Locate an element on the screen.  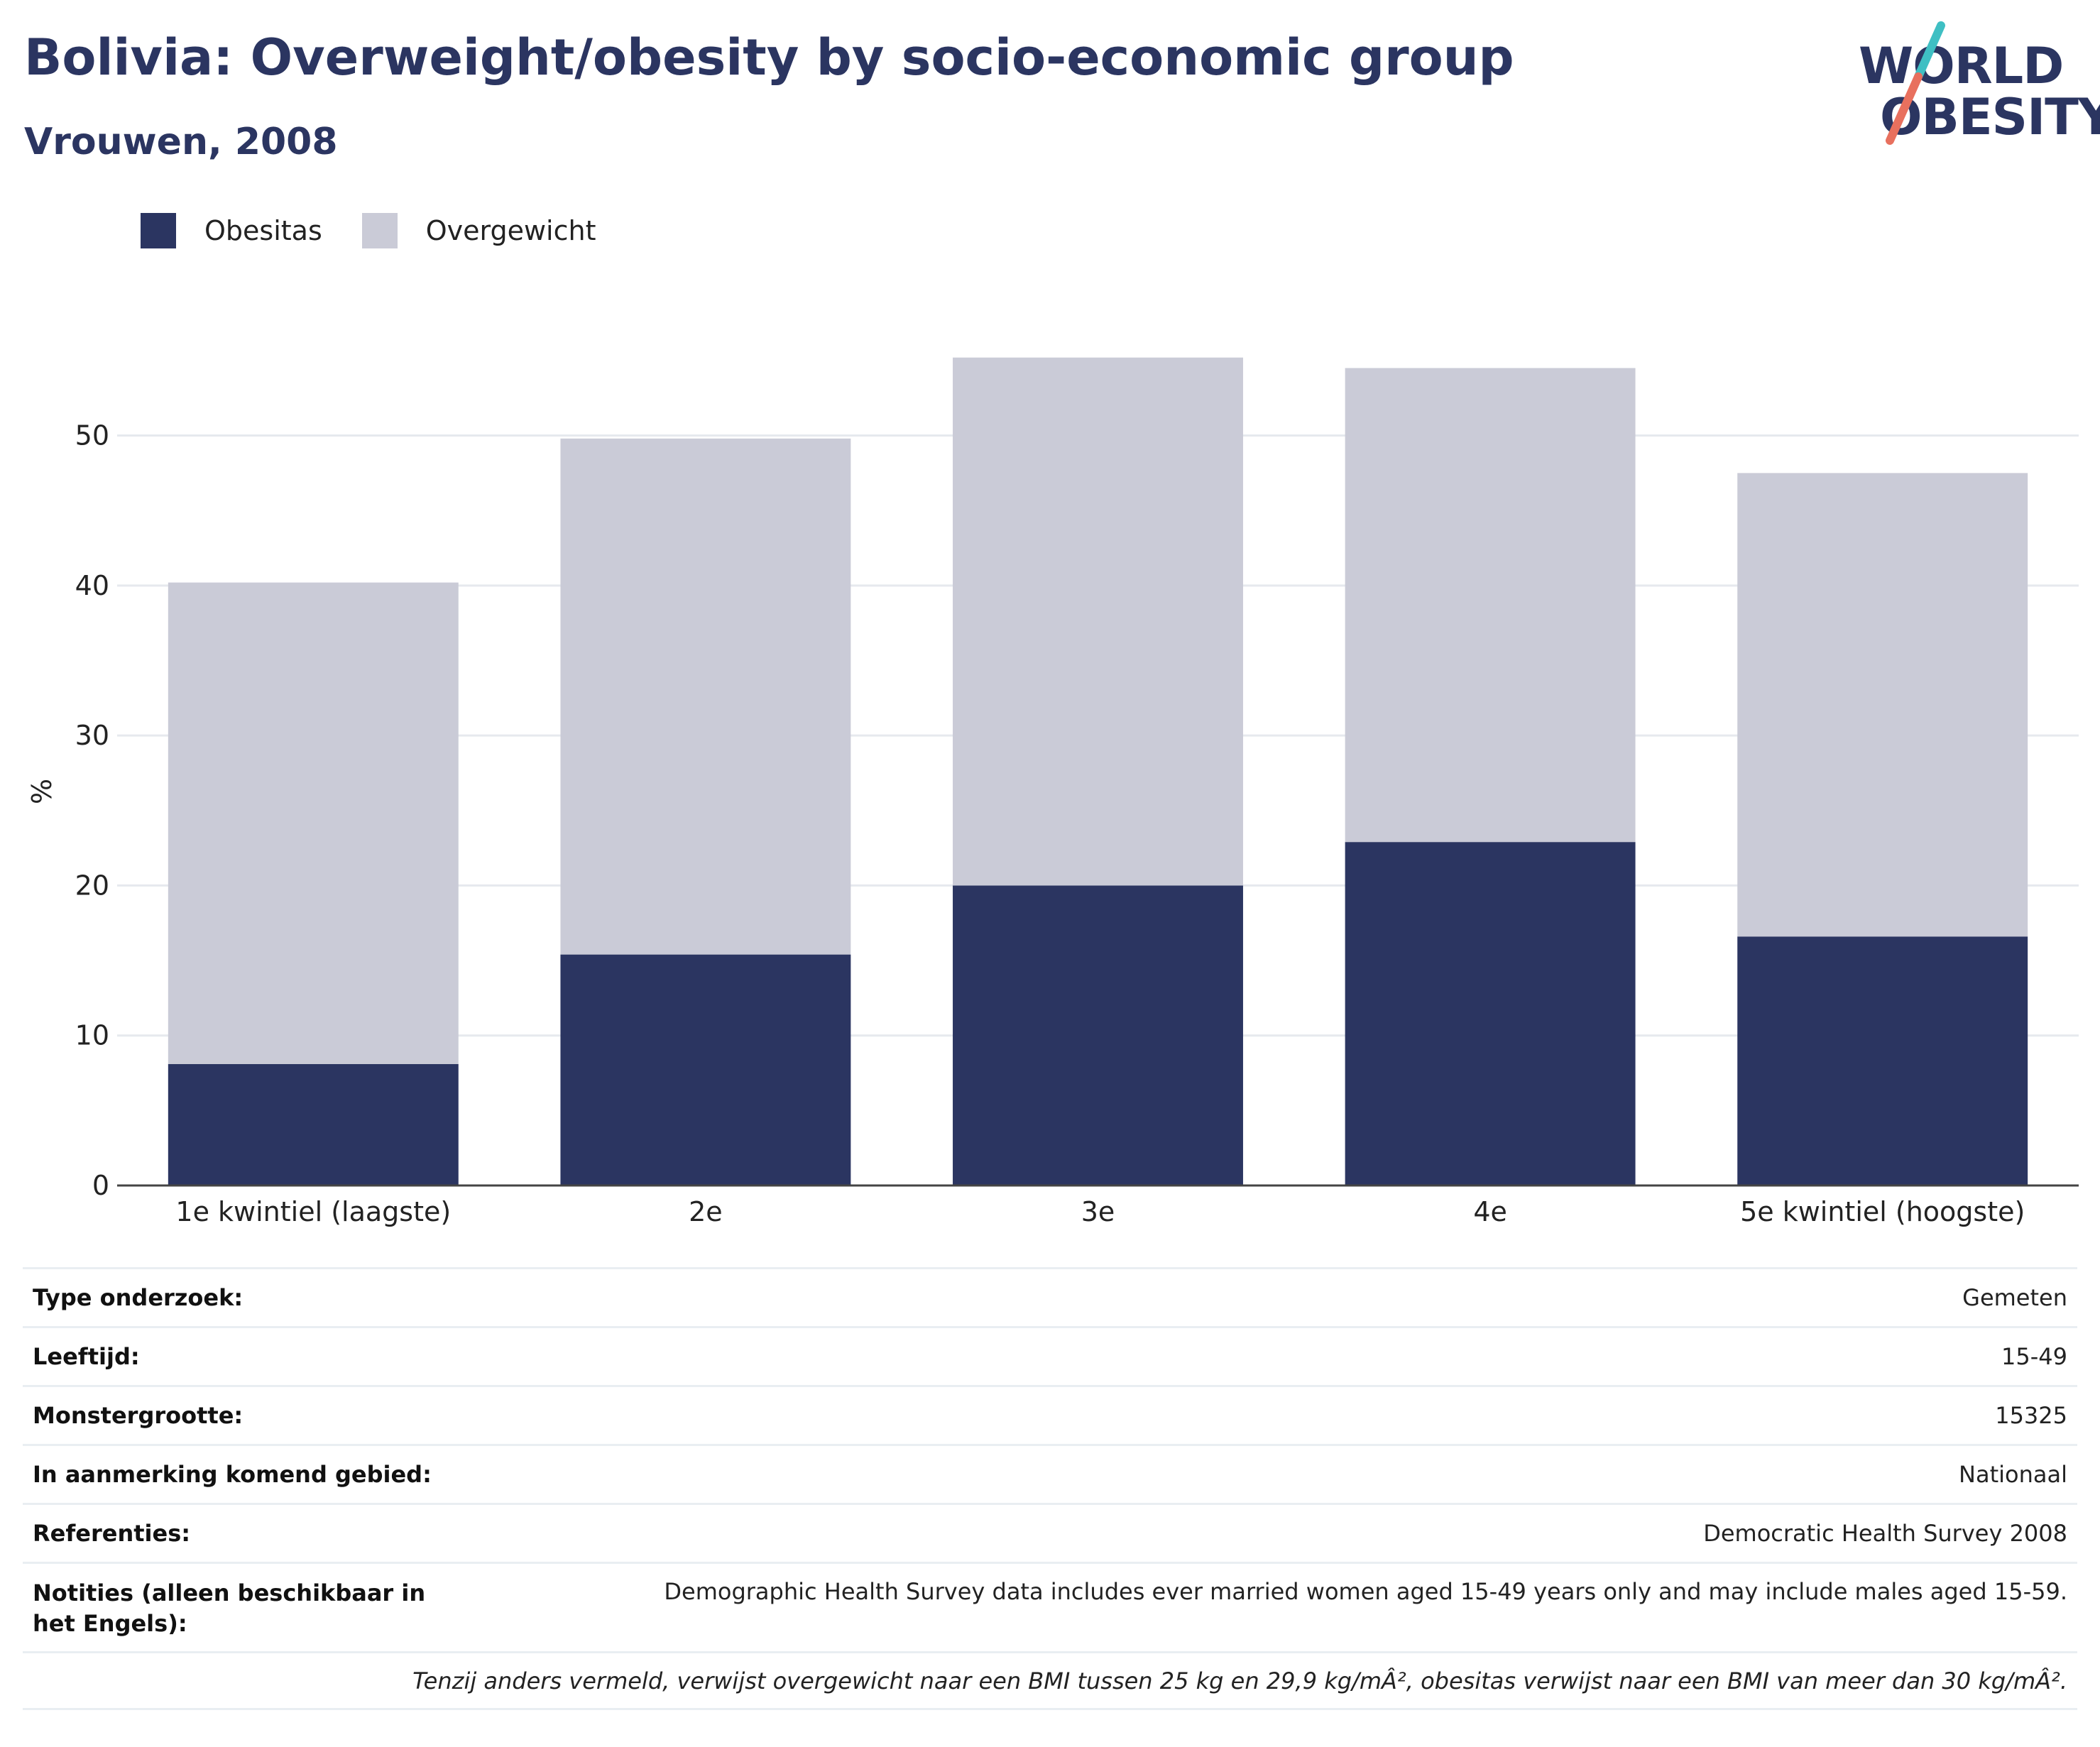
legend-item-overgewicht: Overgewicht is located at coordinates (478, 230).